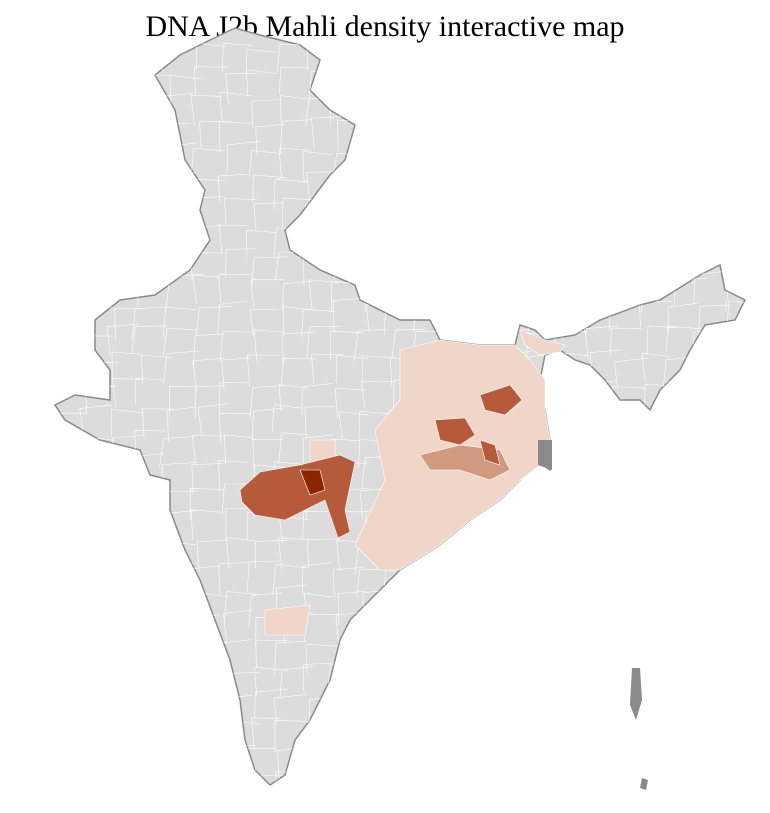 This screenshot has width=770, height=813. What do you see at coordinates (455, 431) in the screenshot?
I see `region-jharkhand-high-density` at bounding box center [455, 431].